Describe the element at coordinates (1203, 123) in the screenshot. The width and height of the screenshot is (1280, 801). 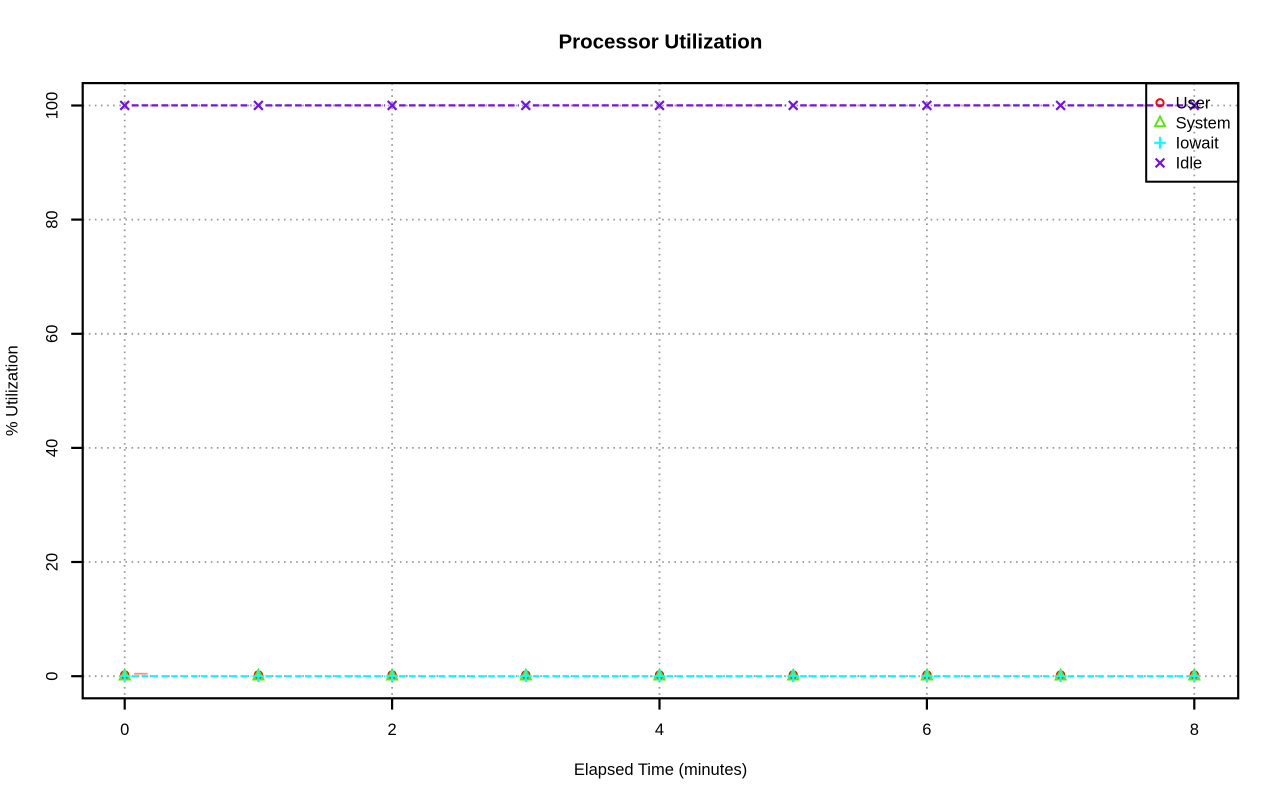
I see `svg-text: System` at that location.